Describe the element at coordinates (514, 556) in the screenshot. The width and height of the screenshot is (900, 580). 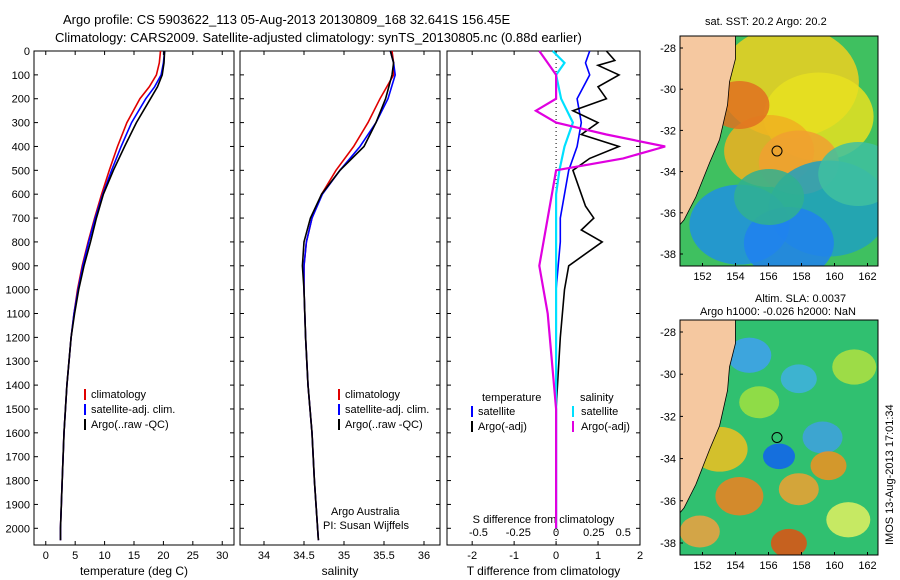
I see `xtick-label: -1` at that location.